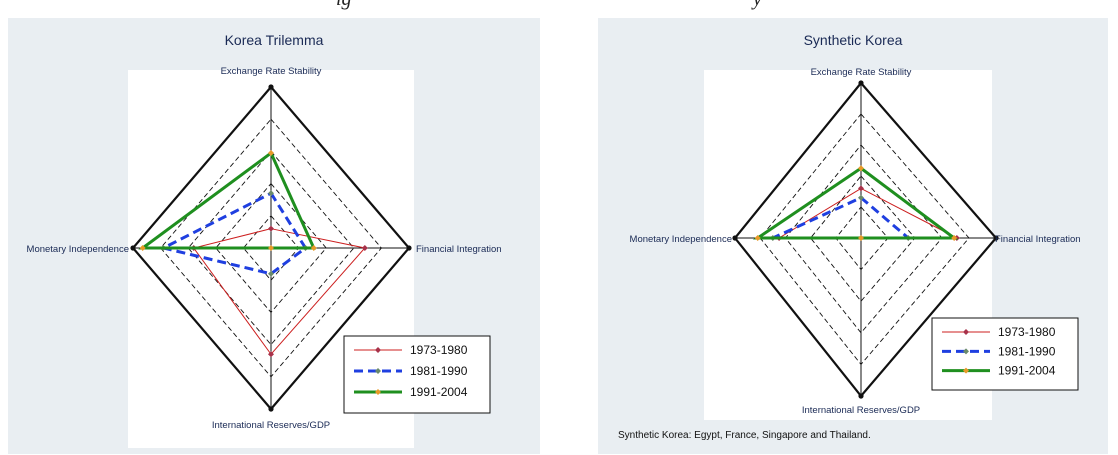 The image size is (1118, 455). Describe the element at coordinates (559, 6) in the screenshot. I see `header-fragment: ig y` at that location.